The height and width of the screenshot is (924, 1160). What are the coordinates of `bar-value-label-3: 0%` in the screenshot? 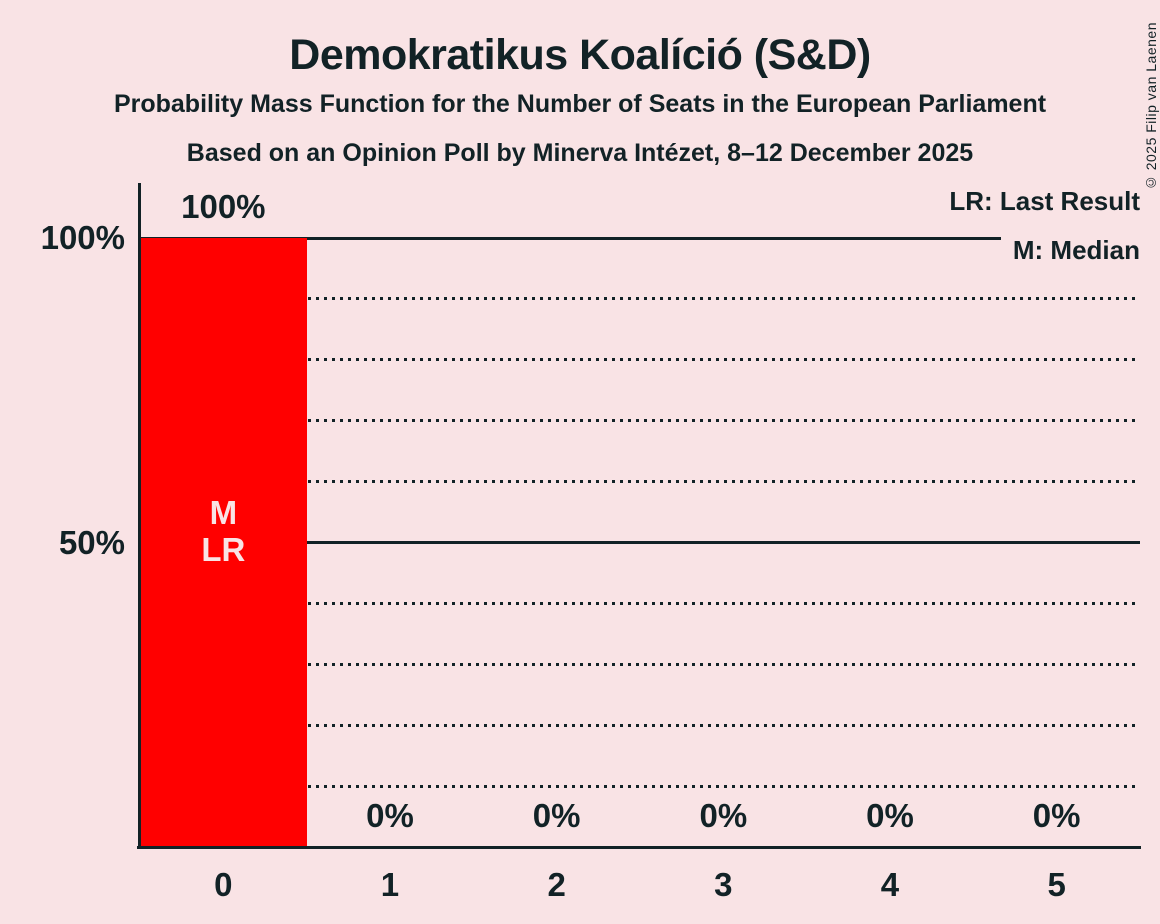 It's located at (723, 815).